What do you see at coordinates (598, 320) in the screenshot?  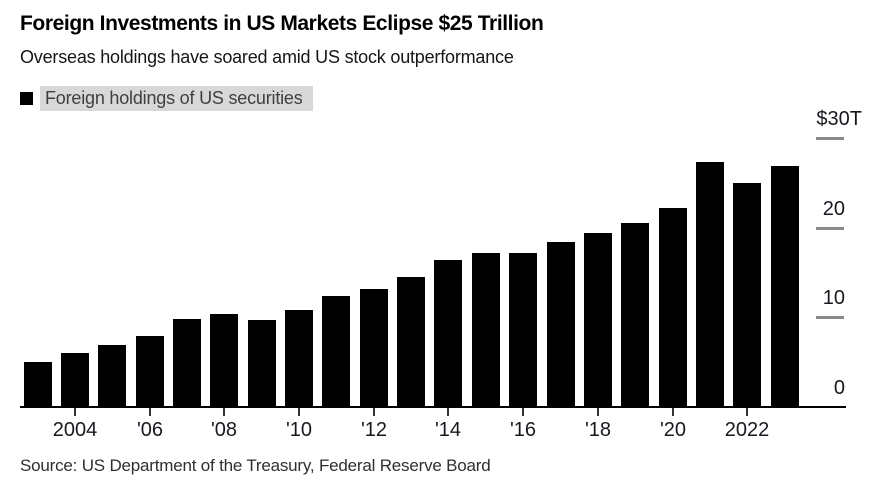 I see `bar-2018` at bounding box center [598, 320].